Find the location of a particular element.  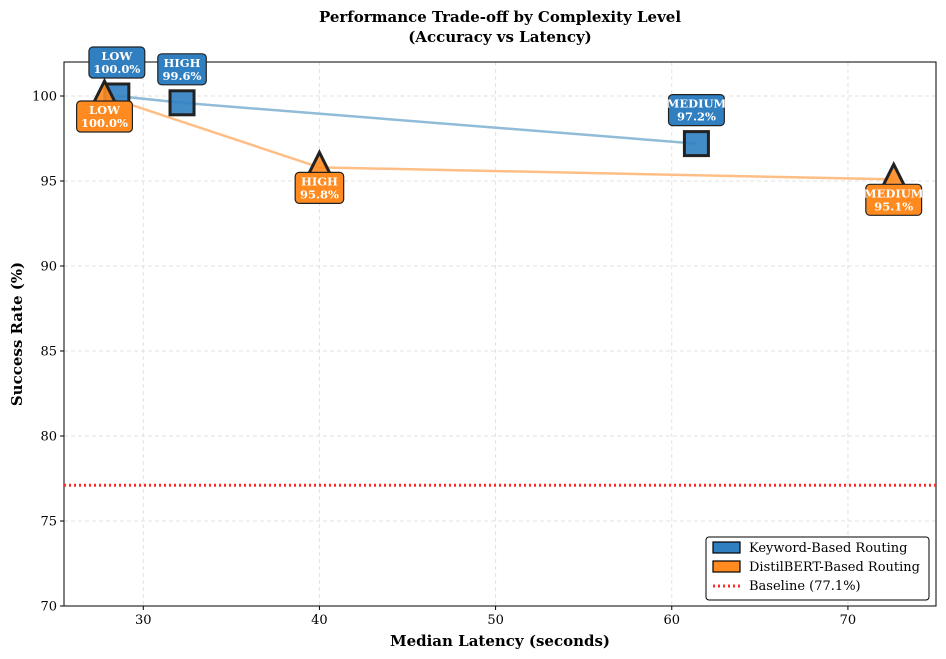

legend-label-keyword: Keyword-Based Routing is located at coordinates (828, 548).